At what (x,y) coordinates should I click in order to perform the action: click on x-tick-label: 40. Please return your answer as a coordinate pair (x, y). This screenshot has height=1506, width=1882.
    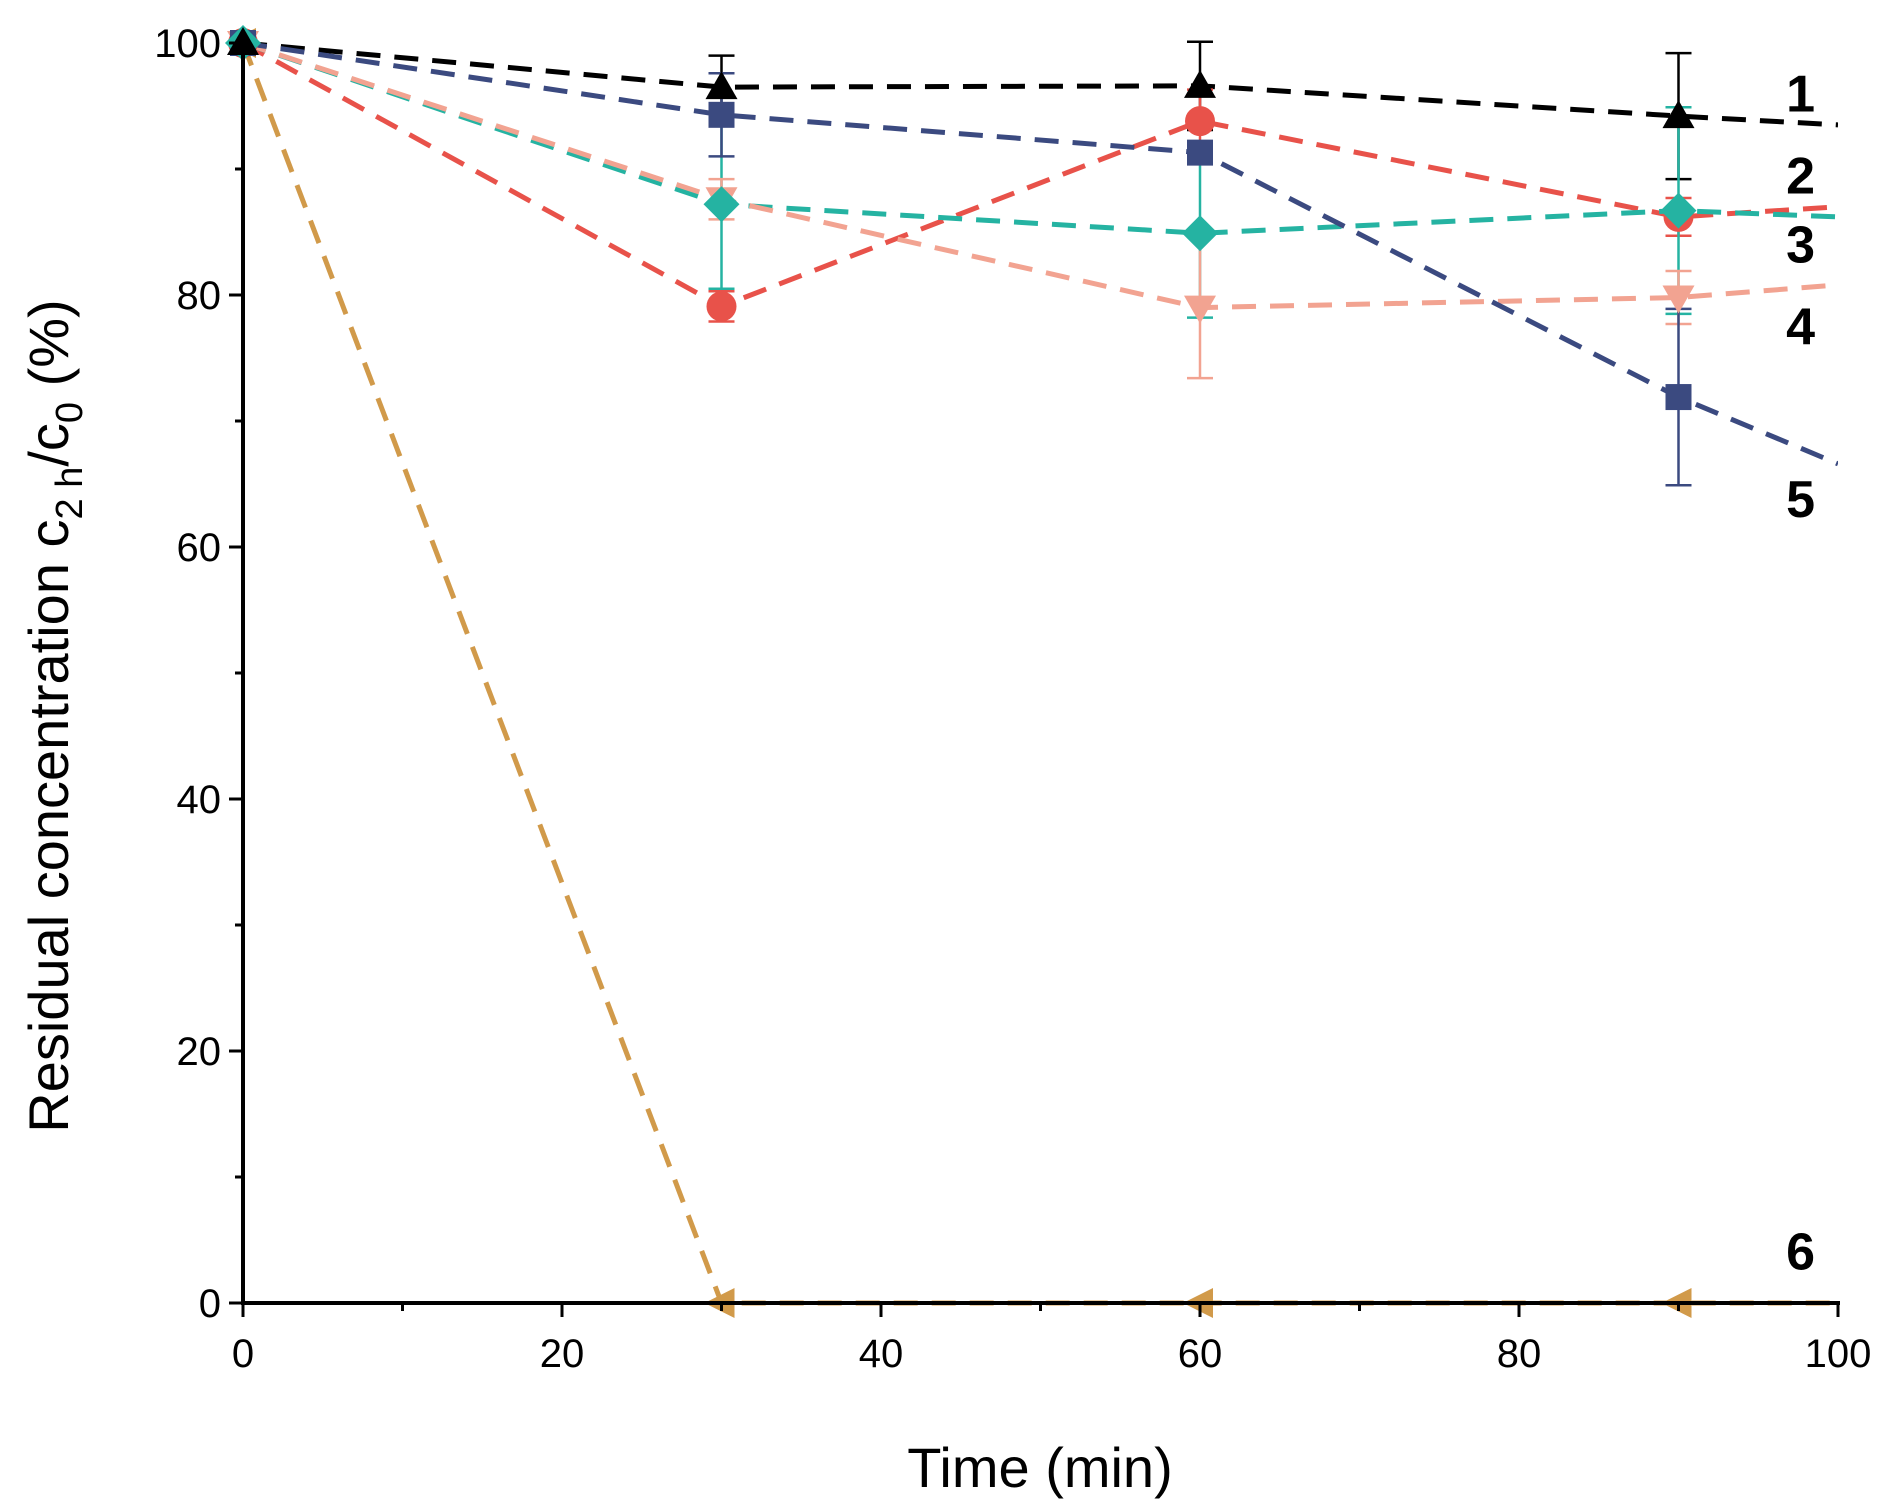
    Looking at the image, I should click on (881, 1354).